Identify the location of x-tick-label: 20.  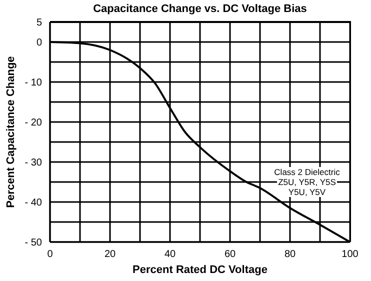
(110, 254).